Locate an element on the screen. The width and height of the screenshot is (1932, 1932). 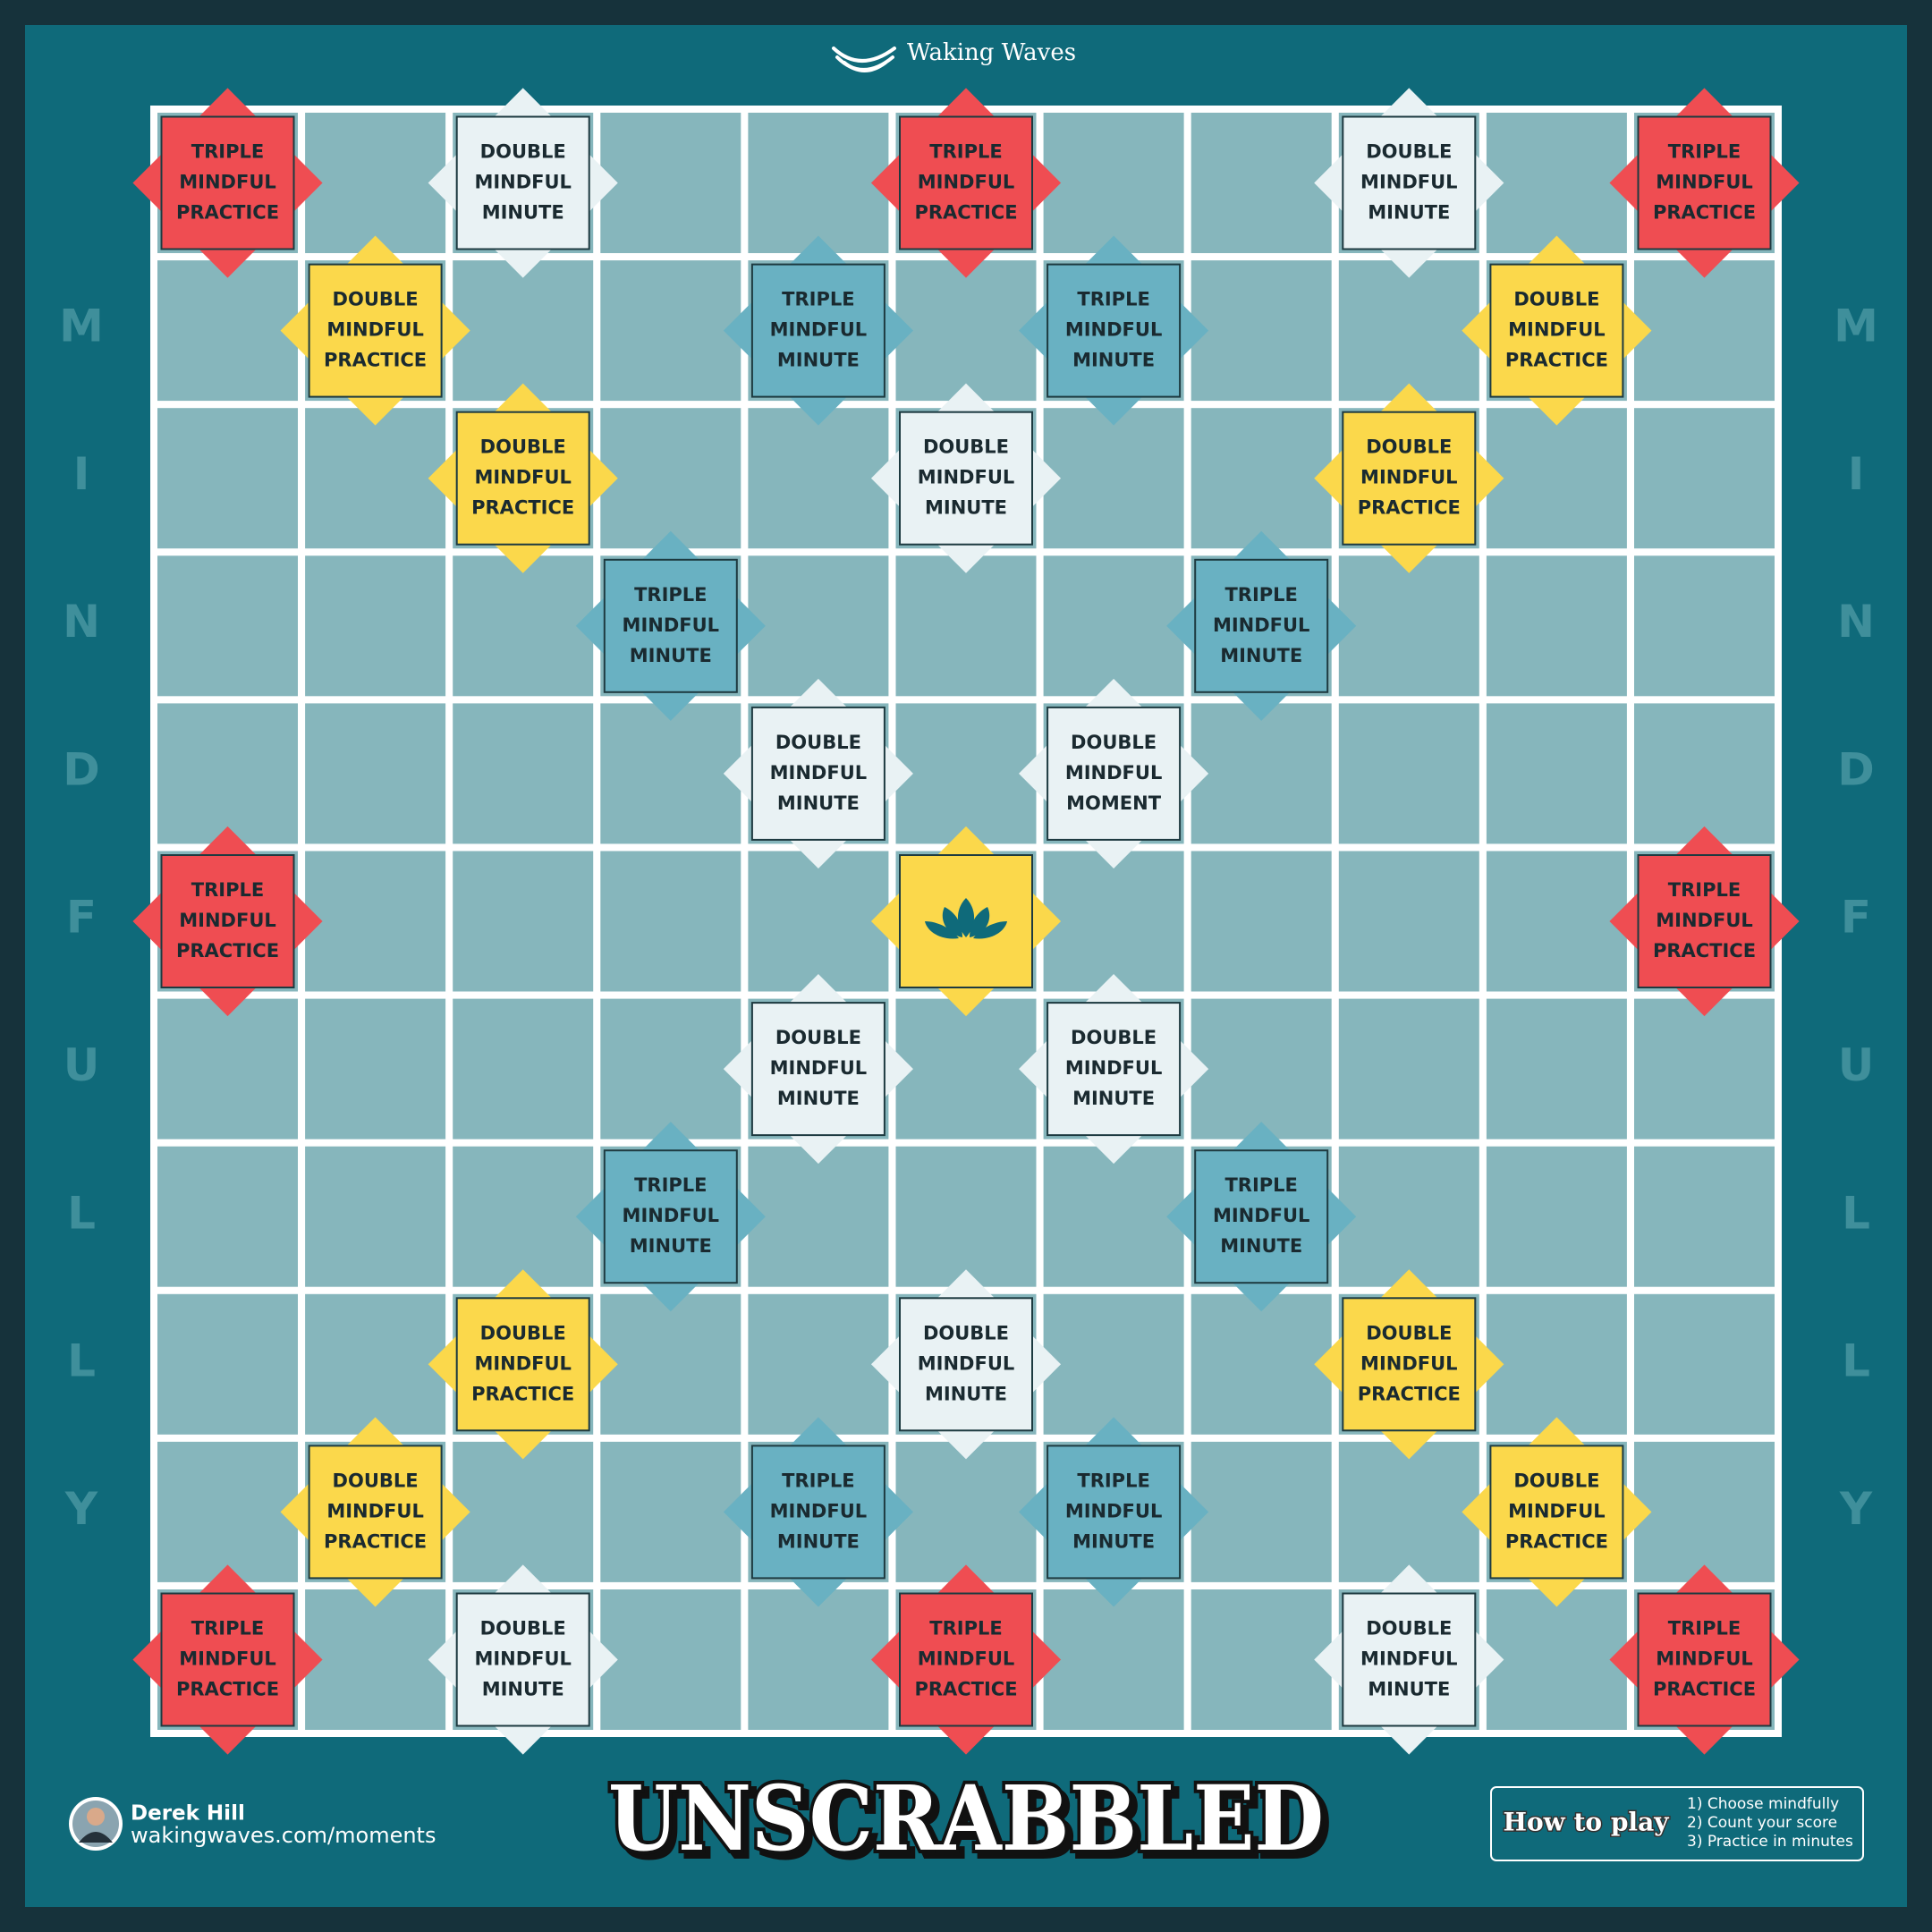
lotus-icon is located at coordinates (966, 918).